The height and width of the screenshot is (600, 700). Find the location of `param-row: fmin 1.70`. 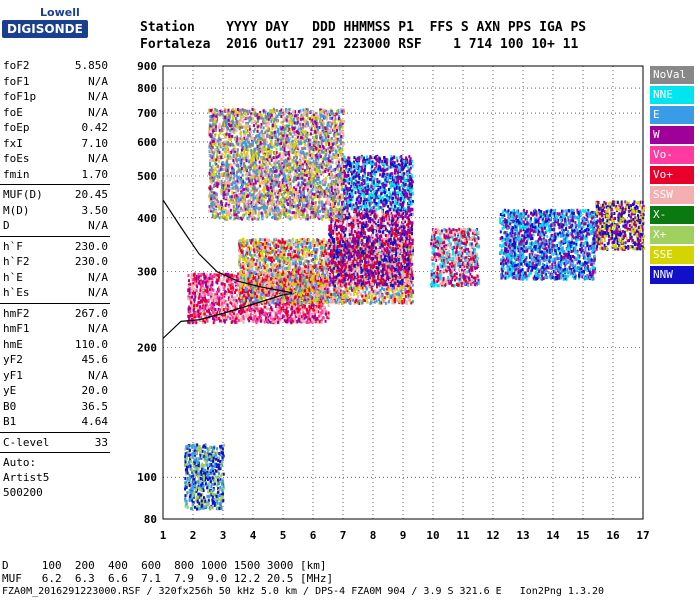

param-row: fmin 1.70 is located at coordinates (55, 175).